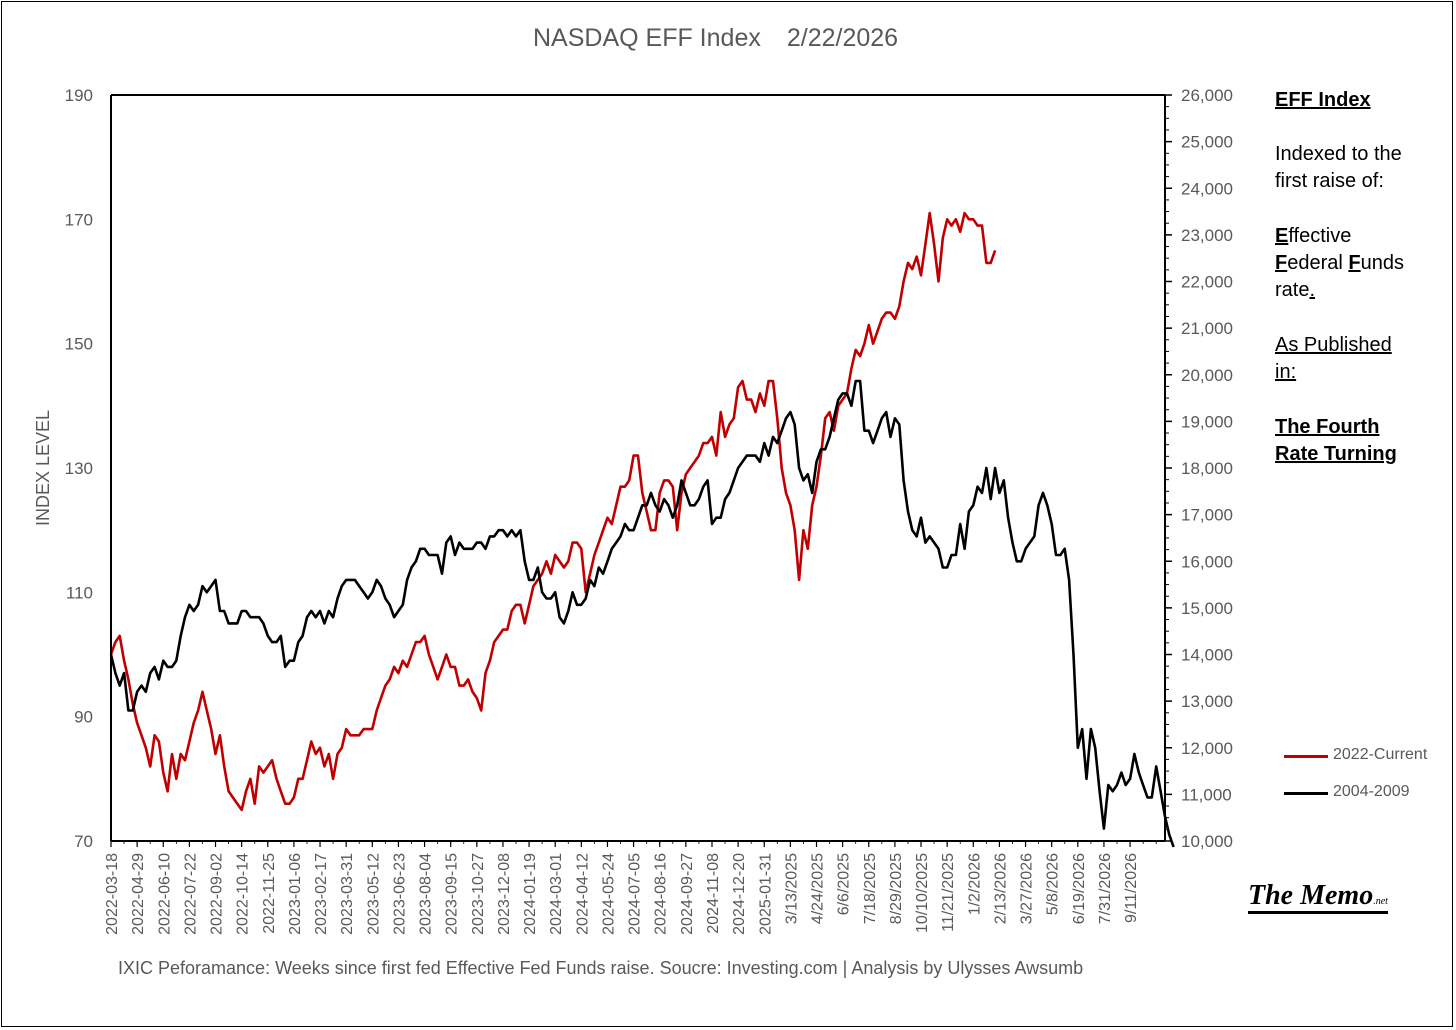 The image size is (1456, 1030). Describe the element at coordinates (452, 894) in the screenshot. I see `x-tick-label: 2023-09-15` at that location.